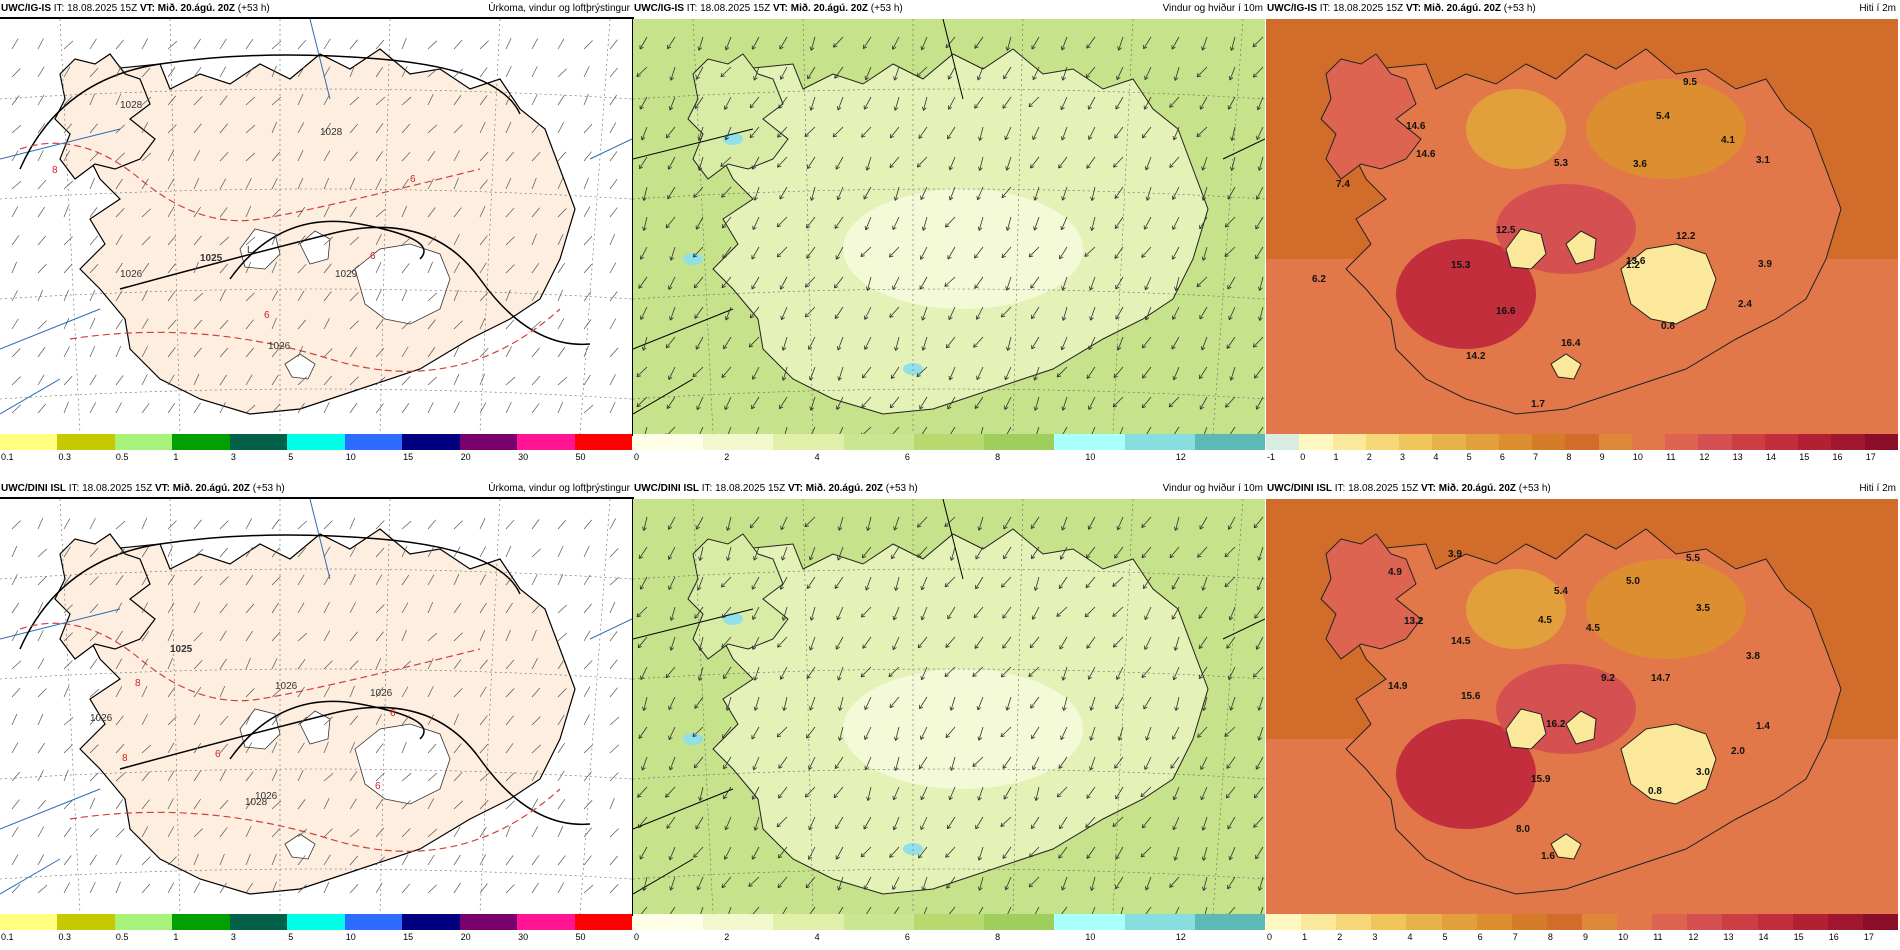  Describe the element at coordinates (1368, 8) in the screenshot. I see `init-time: 18.08.2025 15Z` at that location.